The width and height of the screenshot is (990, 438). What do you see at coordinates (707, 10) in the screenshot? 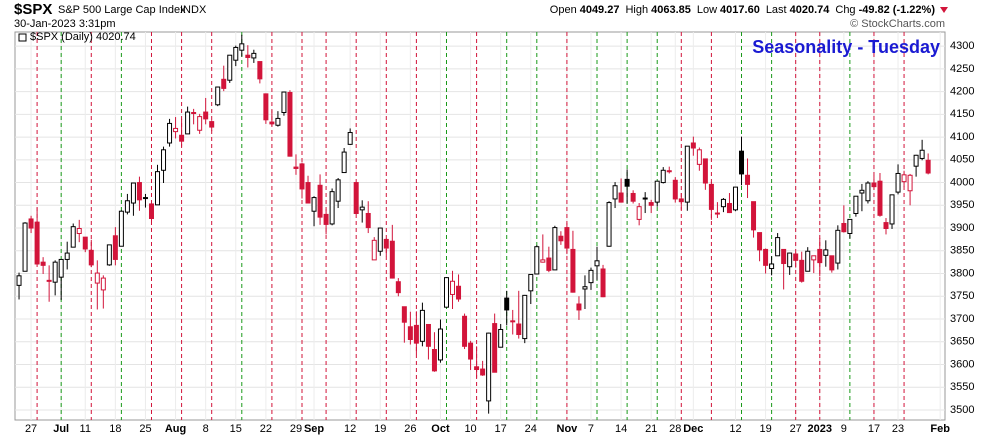
I see `stat-label: Low` at bounding box center [707, 10].